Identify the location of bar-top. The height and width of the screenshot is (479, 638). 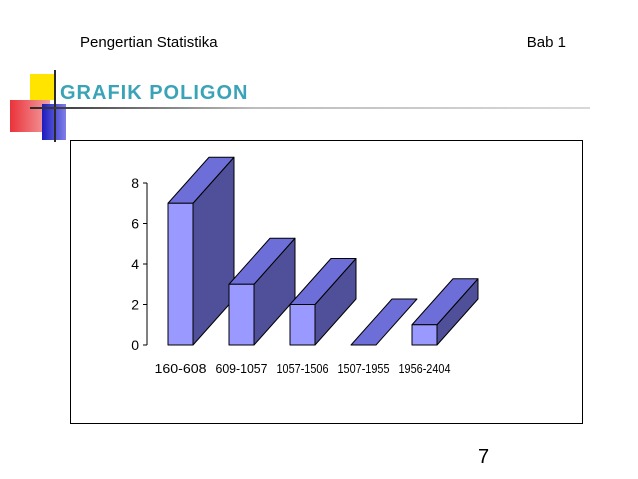
(384, 322).